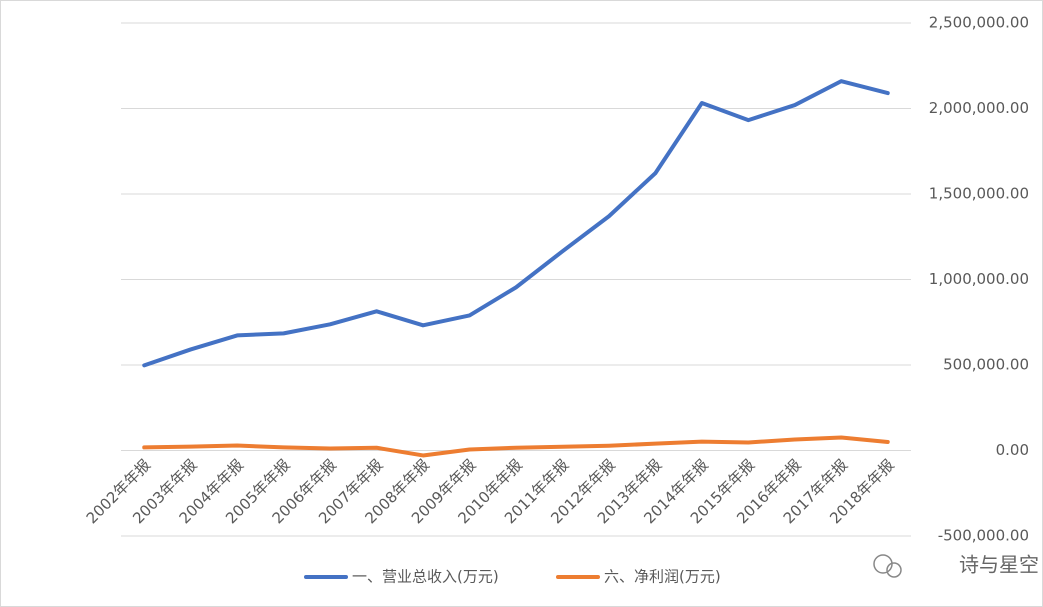 This screenshot has width=1043, height=607. What do you see at coordinates (979, 23) in the screenshot?
I see `y-tick-label: 2,500,000.00` at bounding box center [979, 23].